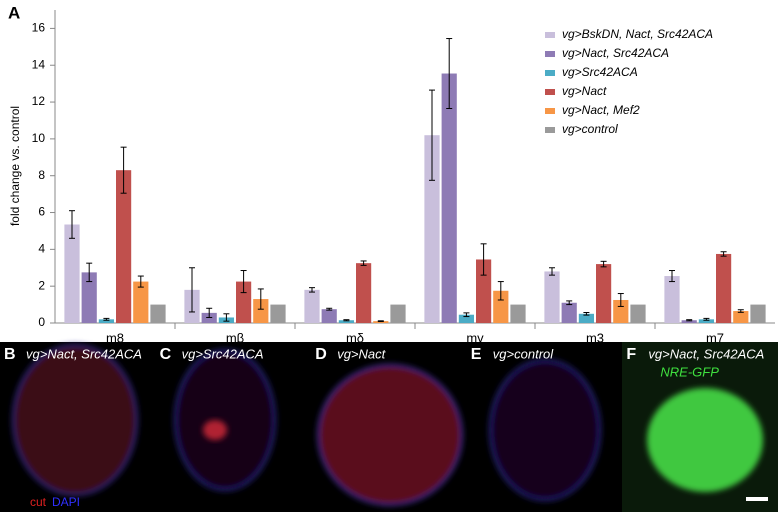  Describe the element at coordinates (41, 285) in the screenshot. I see `y-tick-label: 2` at that location.